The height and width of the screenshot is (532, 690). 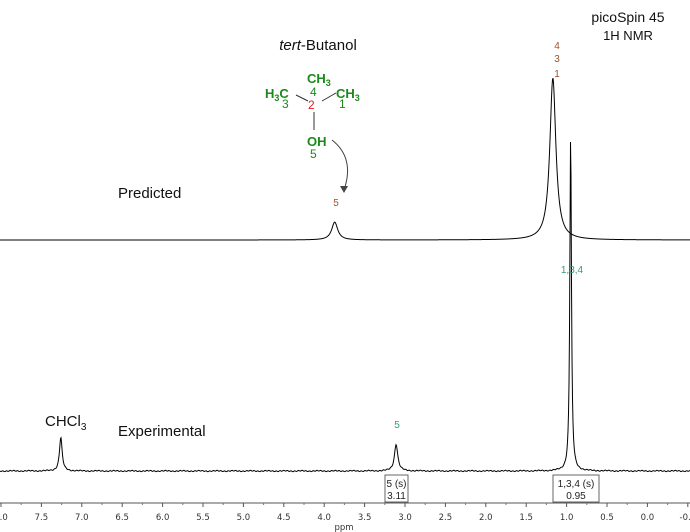 What do you see at coordinates (557, 59) in the screenshot?
I see `peak-label: 3` at bounding box center [557, 59].